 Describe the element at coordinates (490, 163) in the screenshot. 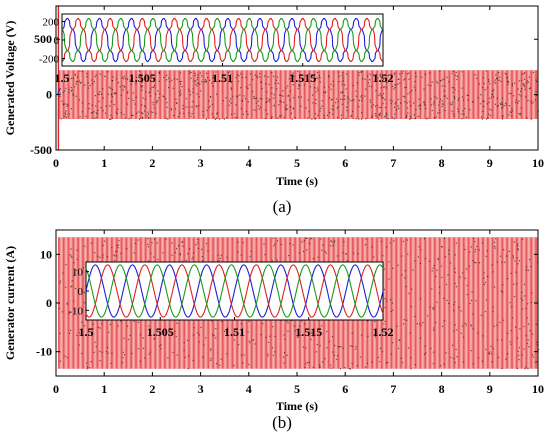

I see `x-tick-label: 9` at that location.